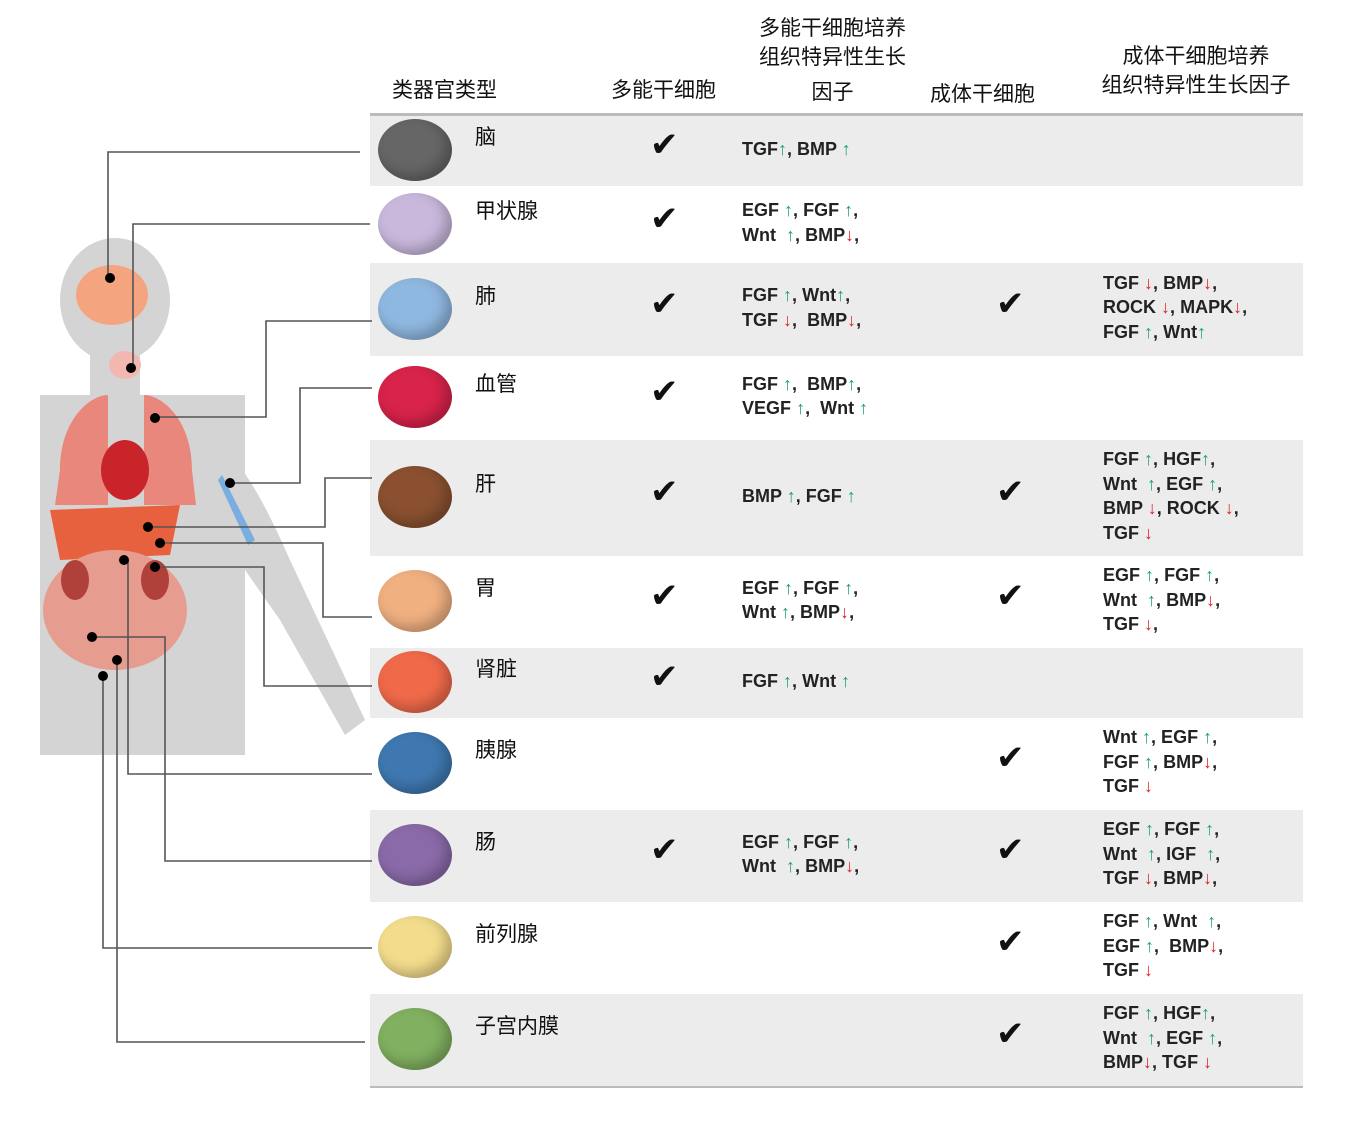 The width and height of the screenshot is (1359, 1141). What do you see at coordinates (415, 497) in the screenshot?
I see `liver-organoid-icon` at bounding box center [415, 497].